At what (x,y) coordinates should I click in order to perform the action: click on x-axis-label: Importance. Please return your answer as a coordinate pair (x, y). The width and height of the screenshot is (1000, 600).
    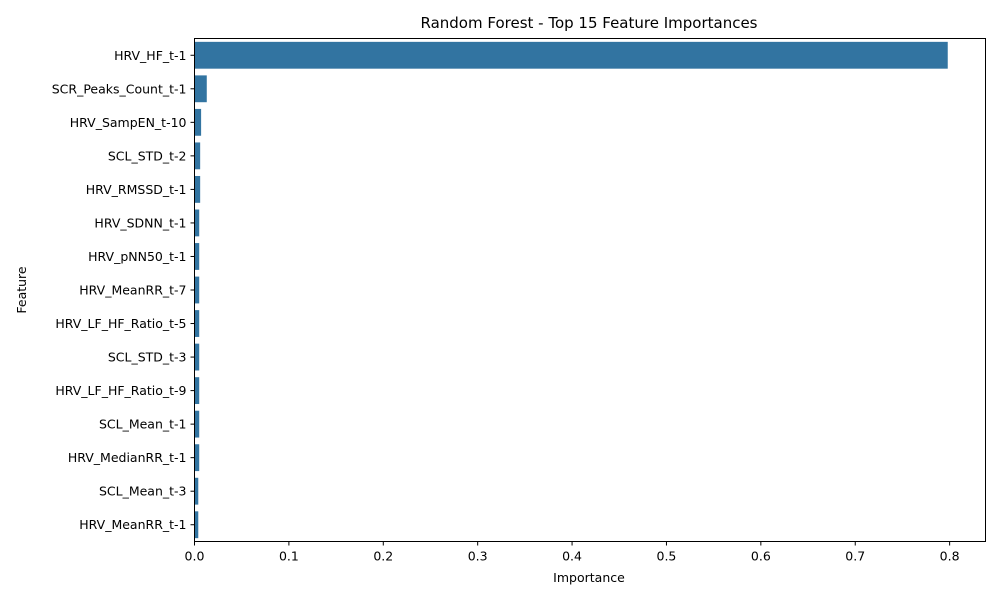
    Looking at the image, I should click on (589, 577).